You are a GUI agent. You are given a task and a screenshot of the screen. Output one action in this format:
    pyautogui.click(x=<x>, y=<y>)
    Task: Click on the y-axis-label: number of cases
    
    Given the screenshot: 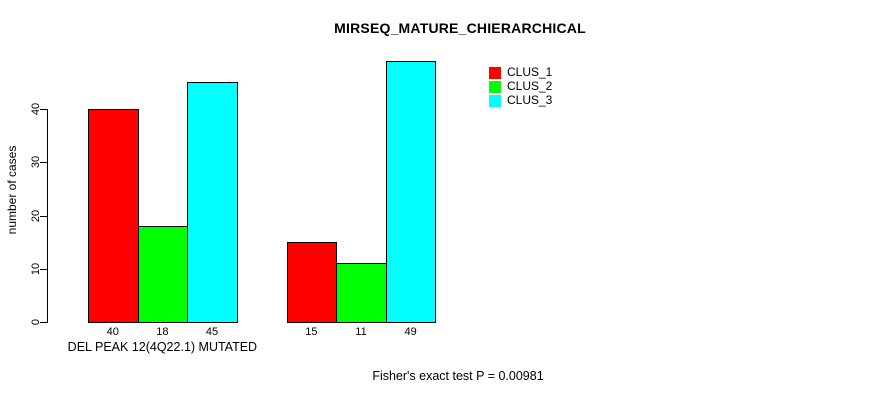 What is the action you would take?
    pyautogui.click(x=12, y=190)
    